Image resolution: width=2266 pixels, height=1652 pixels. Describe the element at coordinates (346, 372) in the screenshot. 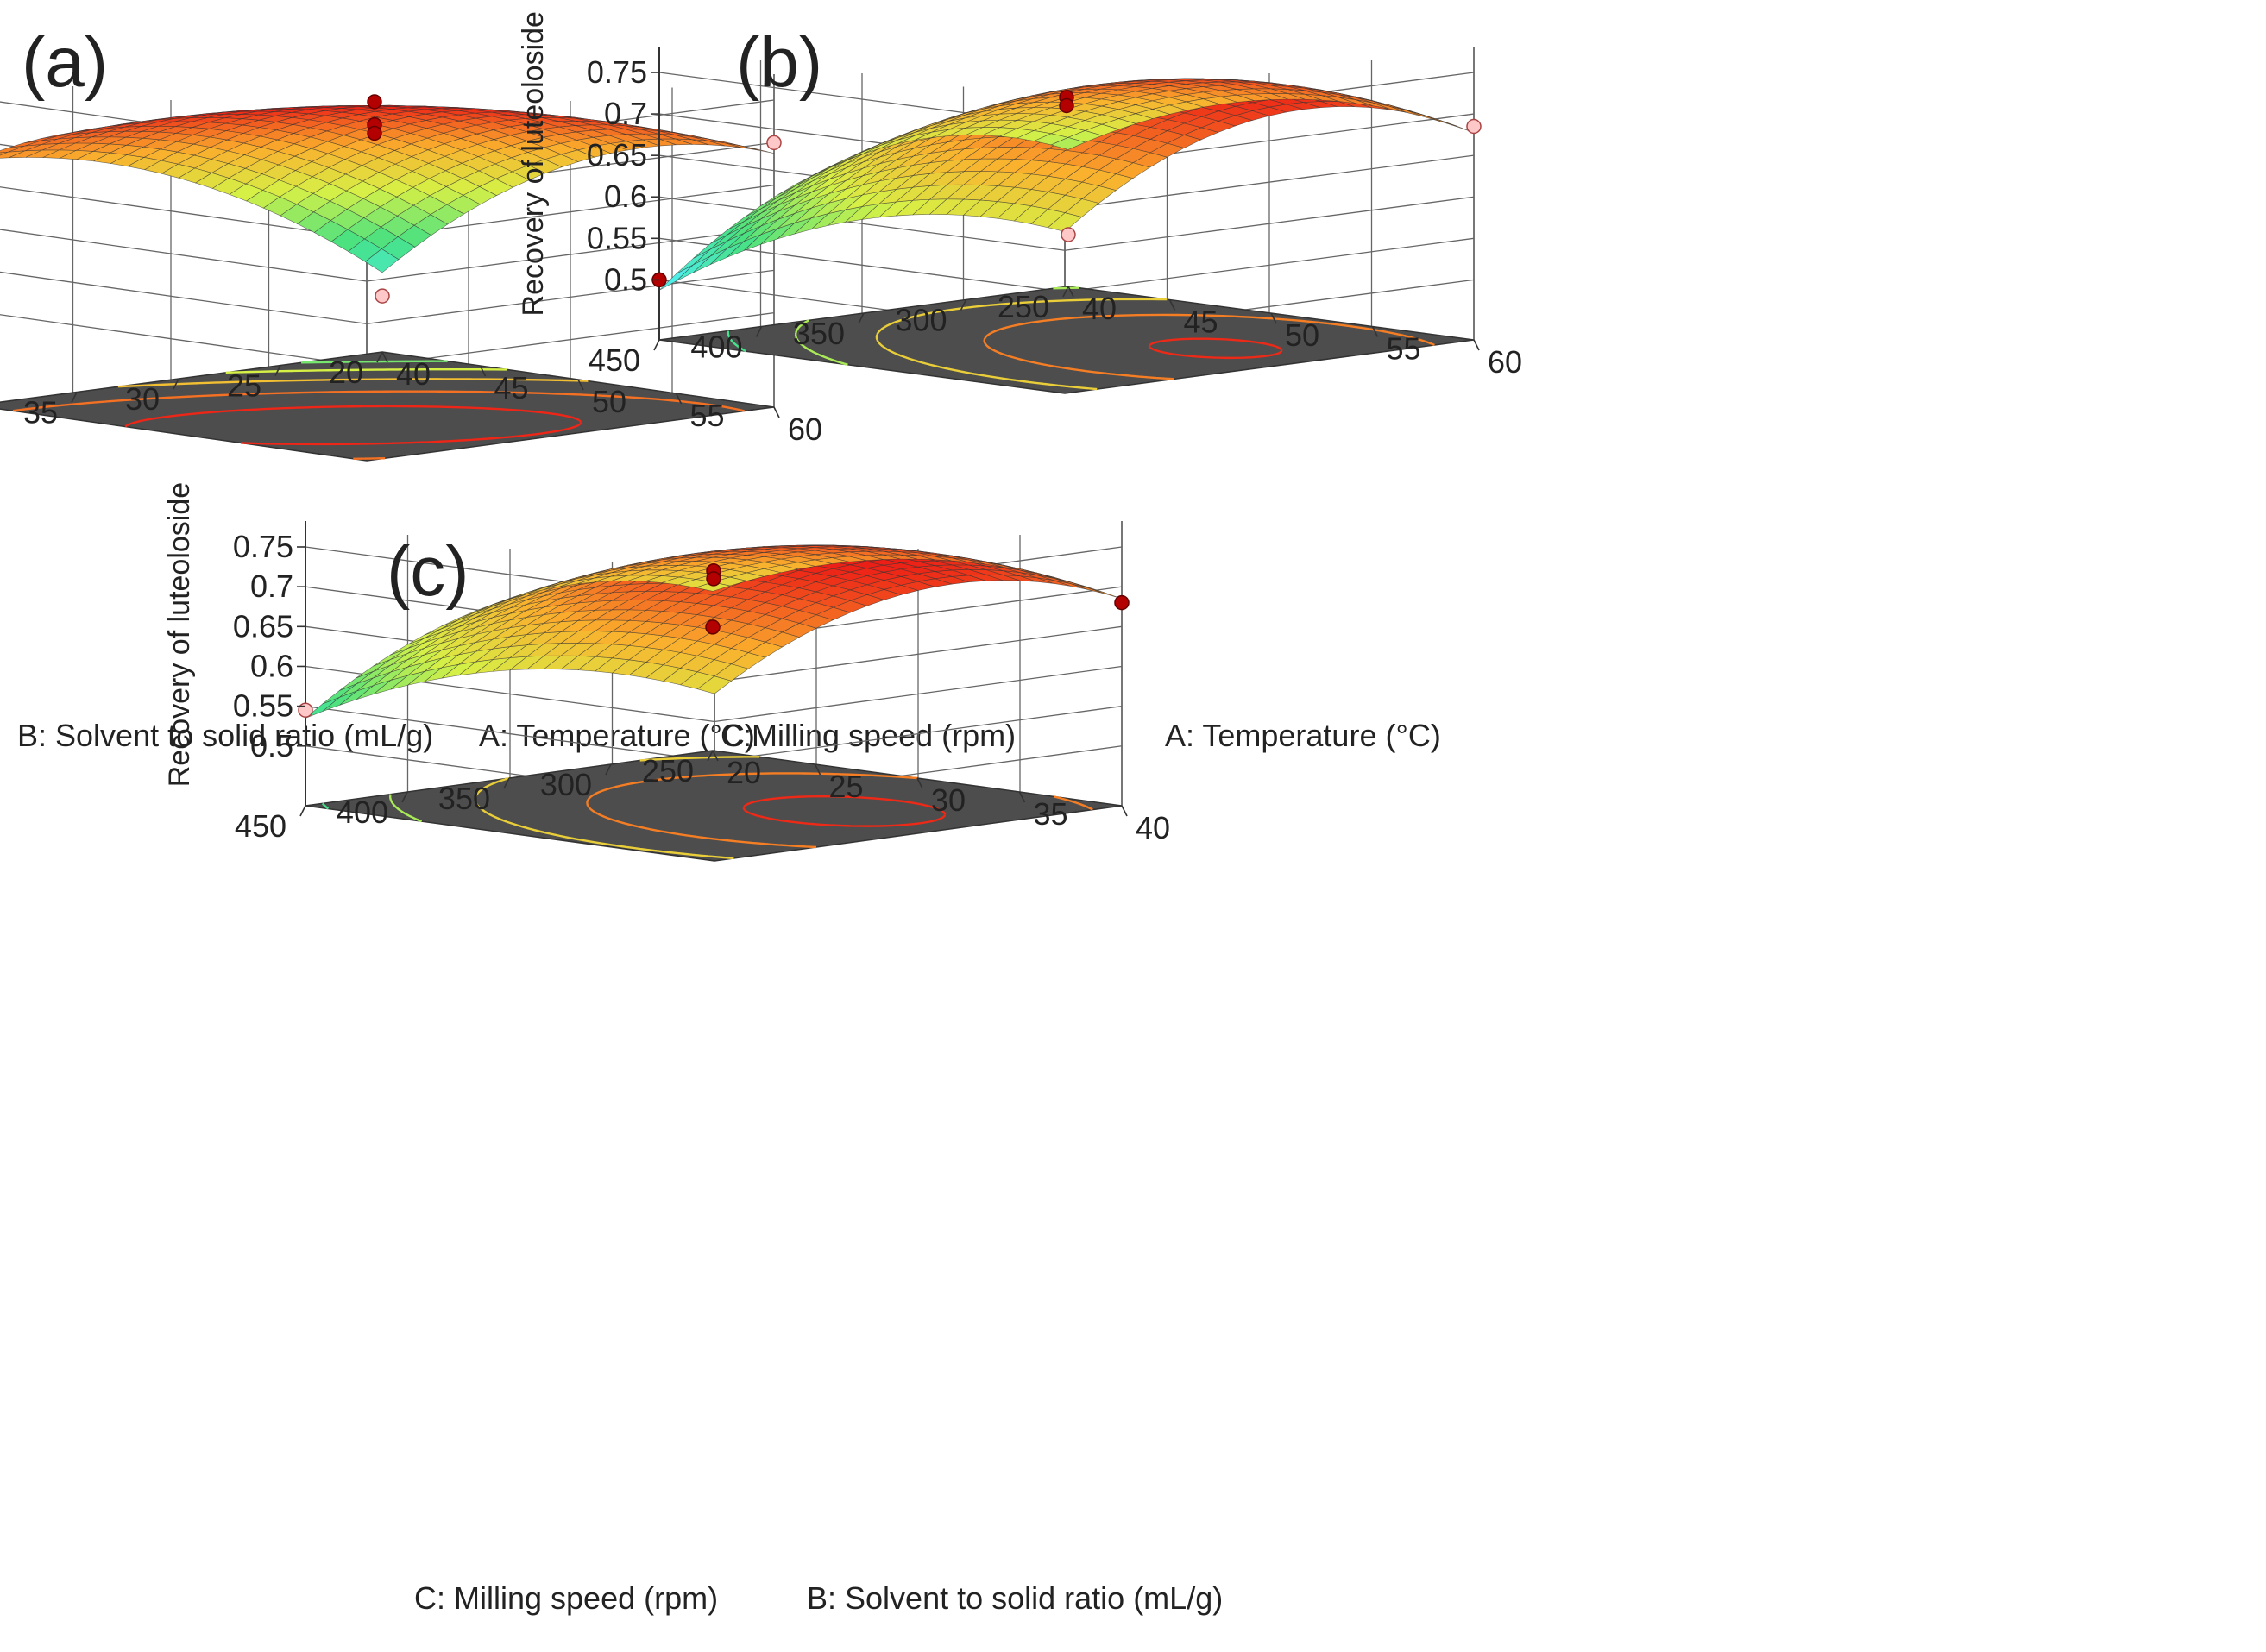

I see `y-tick-label: 20` at that location.